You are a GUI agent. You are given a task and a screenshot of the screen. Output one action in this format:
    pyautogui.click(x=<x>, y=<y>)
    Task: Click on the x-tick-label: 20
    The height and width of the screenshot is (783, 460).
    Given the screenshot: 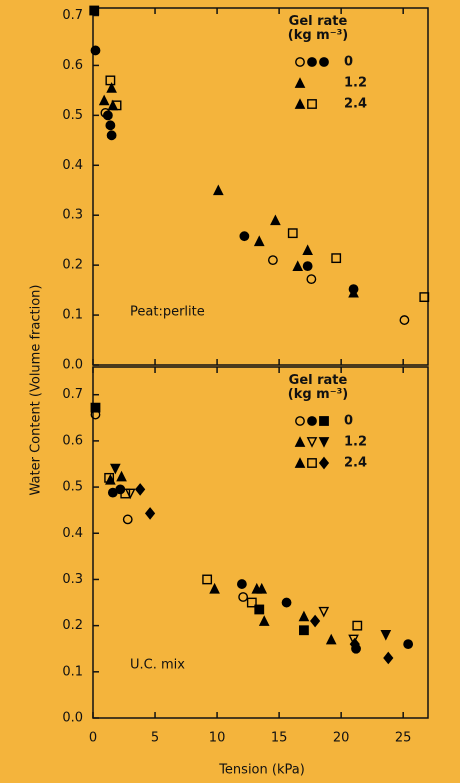 What is the action you would take?
    pyautogui.click(x=341, y=738)
    